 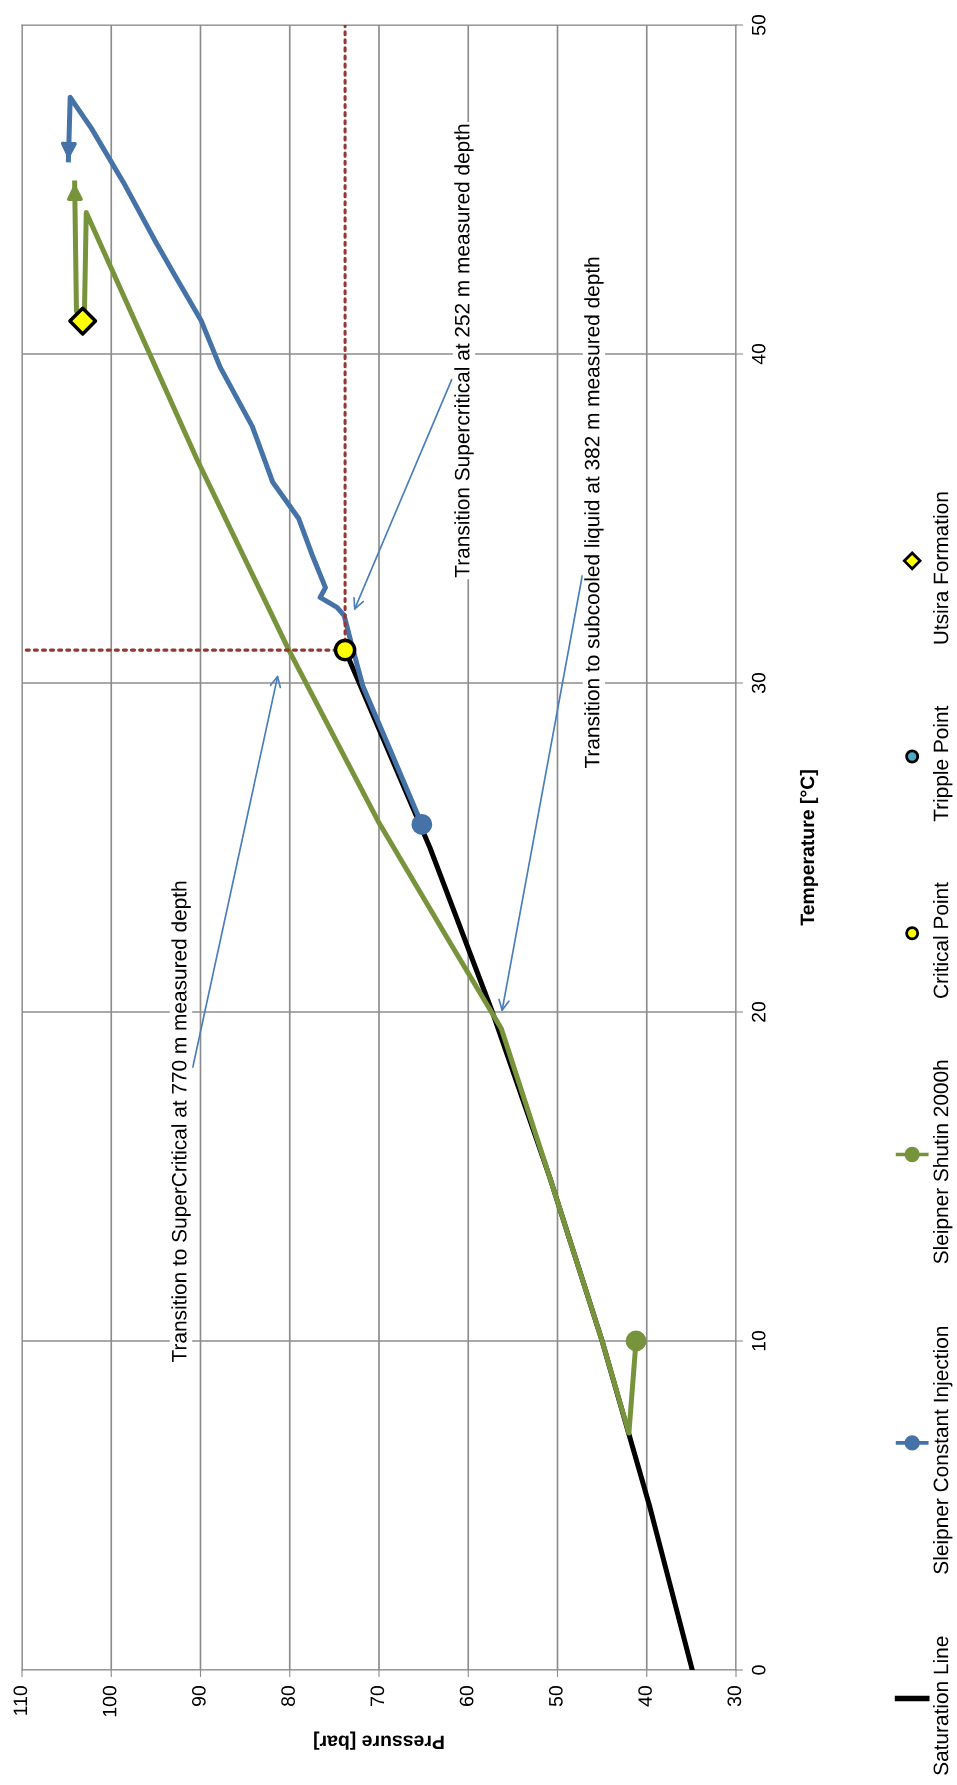 I want to click on legend-label: Tripple Point, so click(x=943, y=763).